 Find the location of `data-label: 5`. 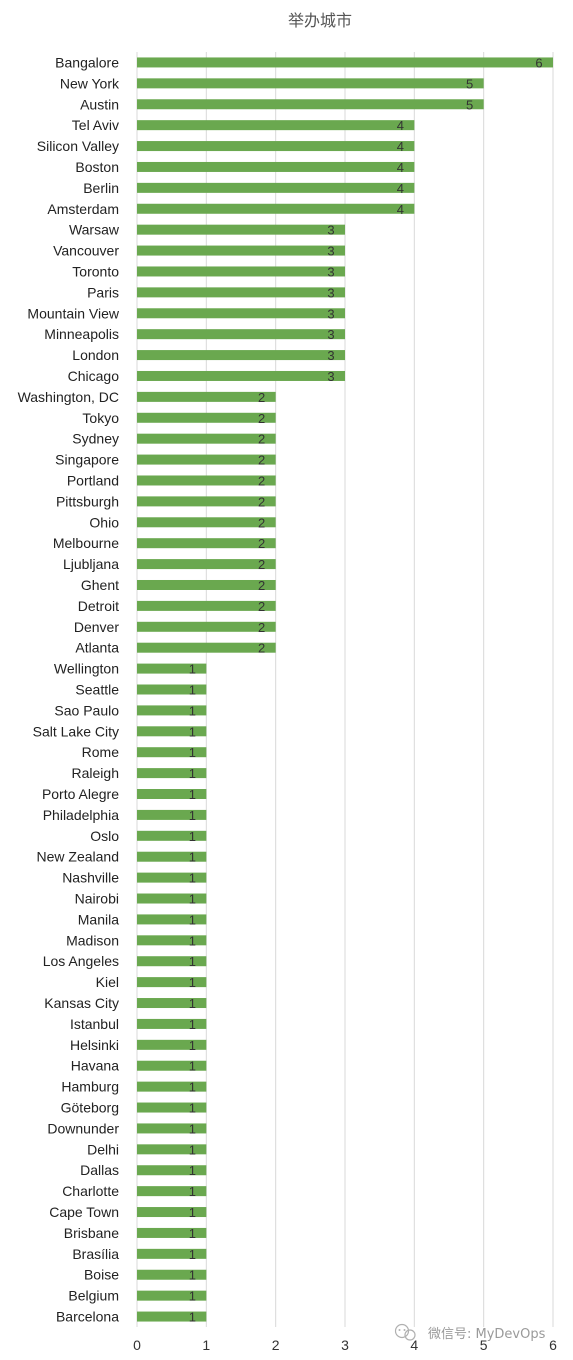

data-label: 5 is located at coordinates (469, 104).